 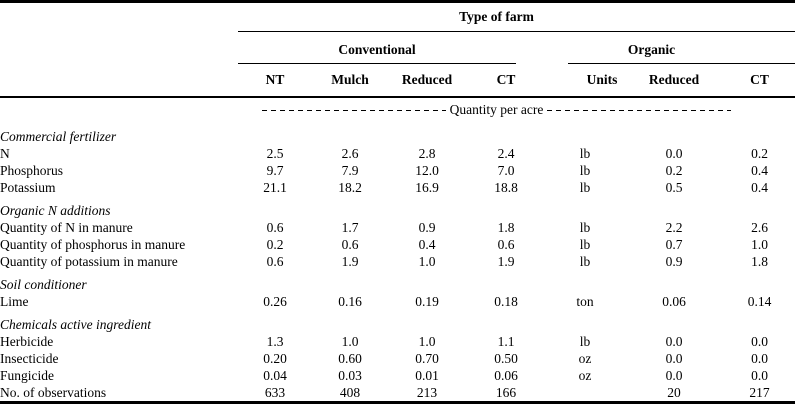 What do you see at coordinates (275, 301) in the screenshot?
I see `data-cell: 0.26` at bounding box center [275, 301].